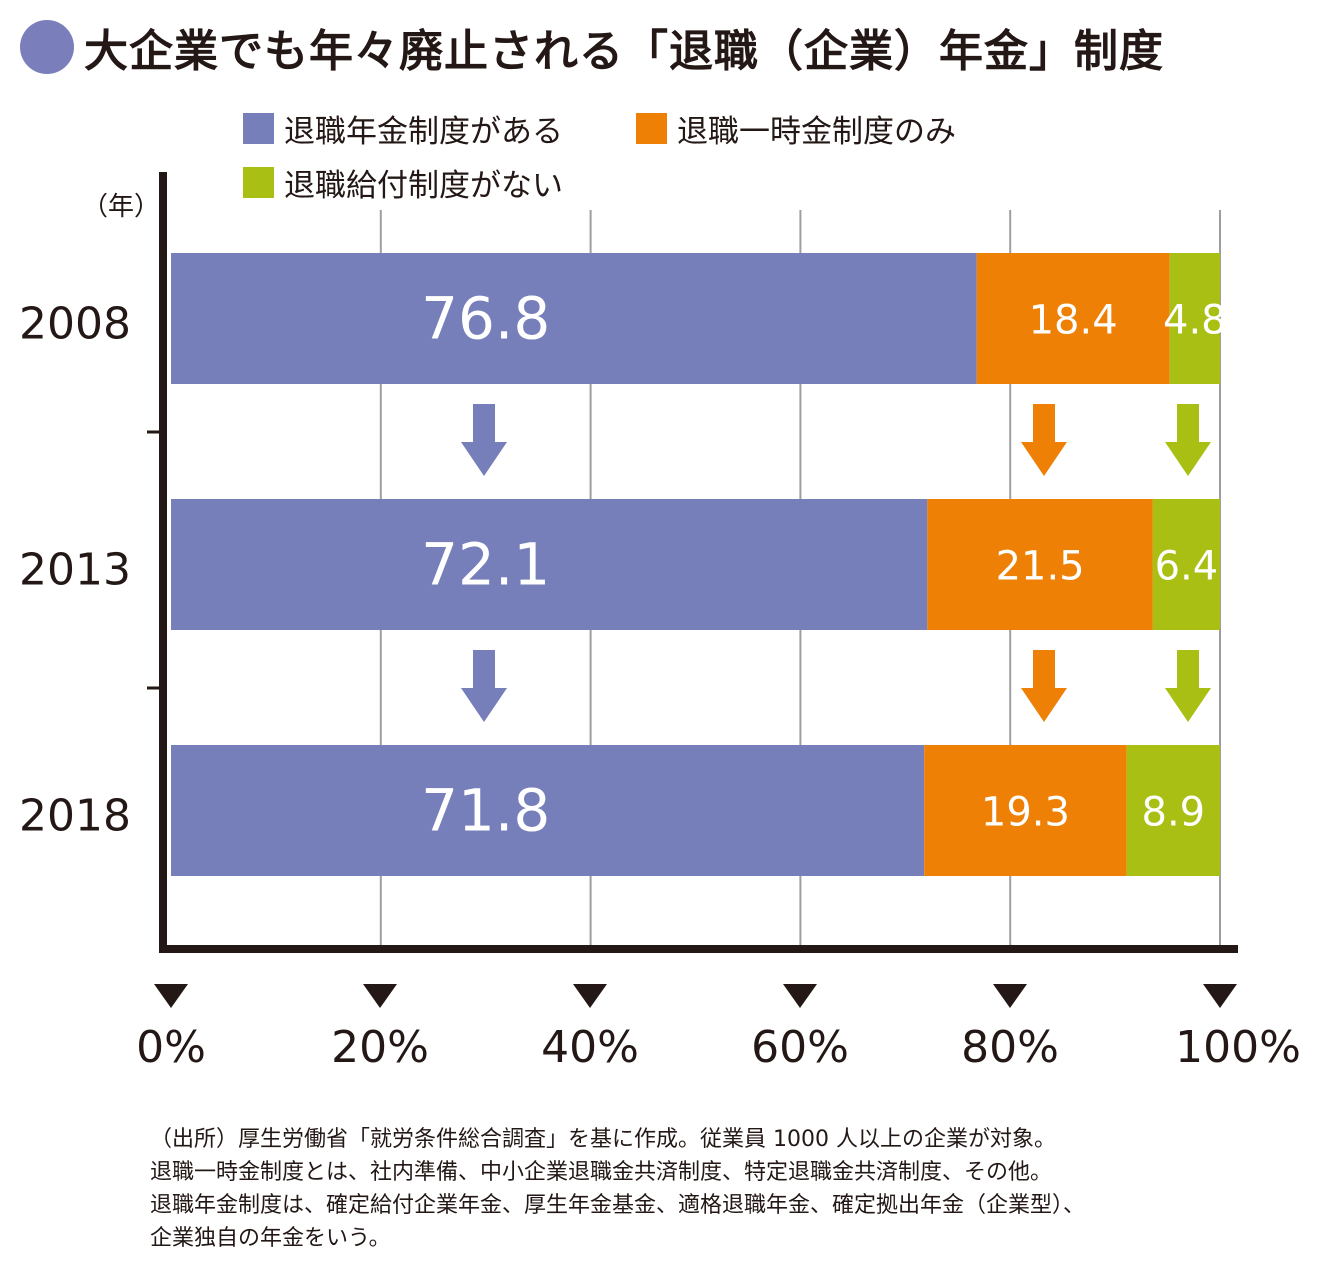 Image resolution: width=1340 pixels, height=1267 pixels. Describe the element at coordinates (1073, 321) in the screenshot. I see `bar-value-label: 18.4` at that location.